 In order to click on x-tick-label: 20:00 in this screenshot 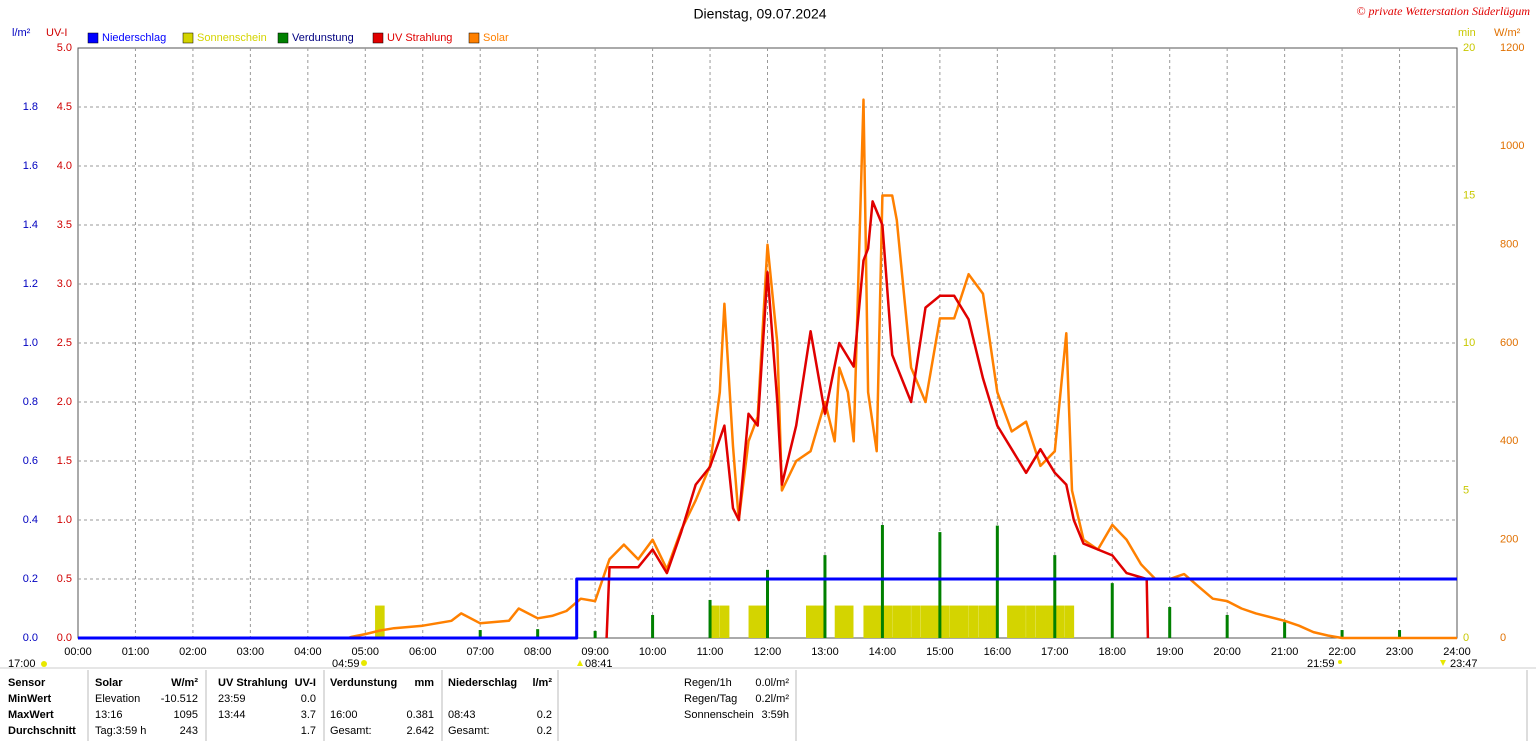, I will do `click(1227, 652)`.